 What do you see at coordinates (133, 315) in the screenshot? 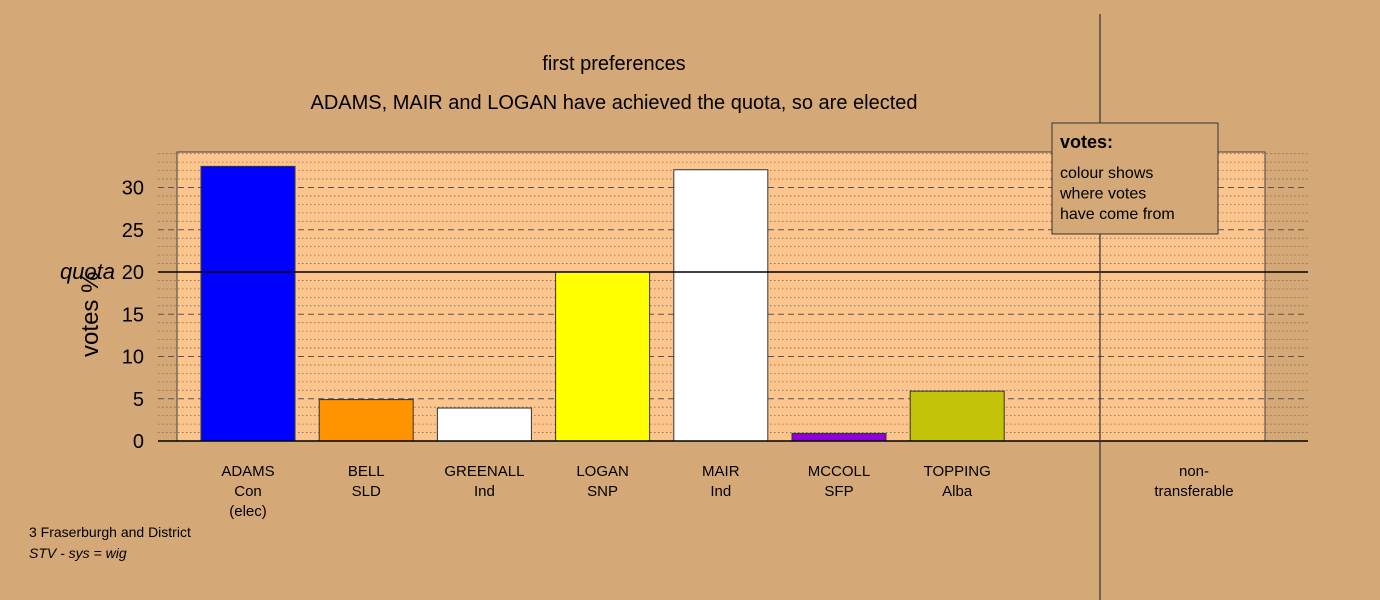
I see `y-tick-label: 15` at bounding box center [133, 315].